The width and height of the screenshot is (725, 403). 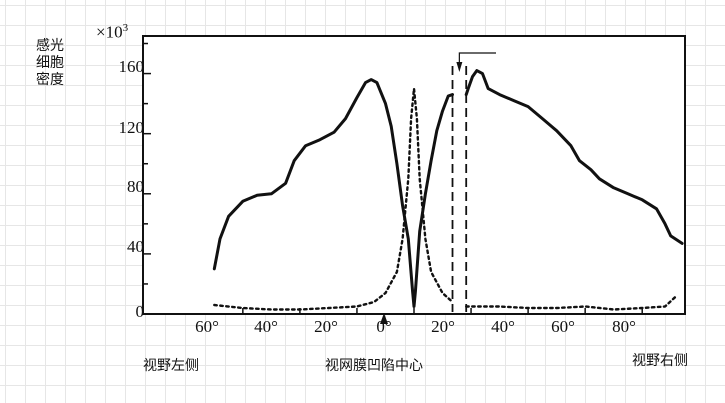 What do you see at coordinates (624, 326) in the screenshot?
I see `xtick-label-right-80: 80°` at bounding box center [624, 326].